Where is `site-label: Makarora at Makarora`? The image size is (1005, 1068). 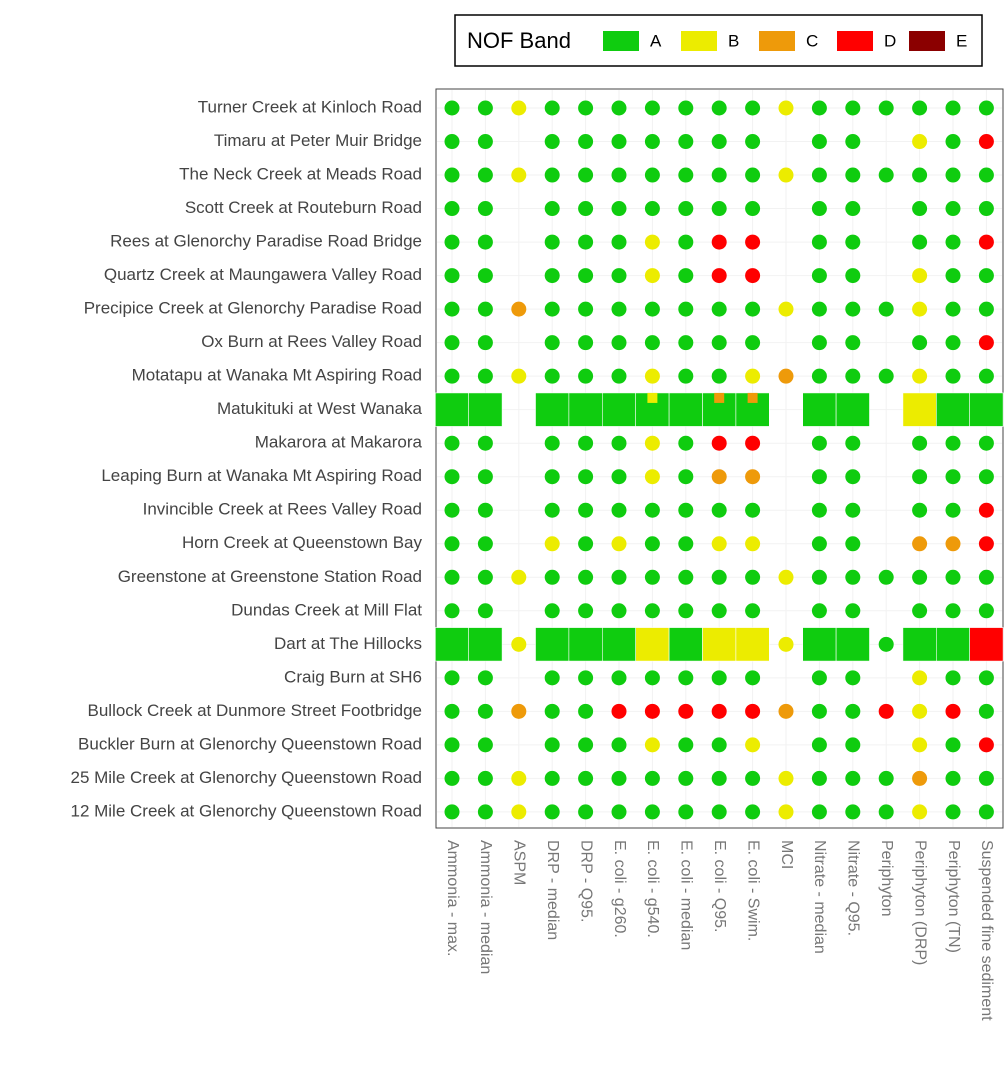
site-label: Makarora at Makarora is located at coordinates (339, 442).